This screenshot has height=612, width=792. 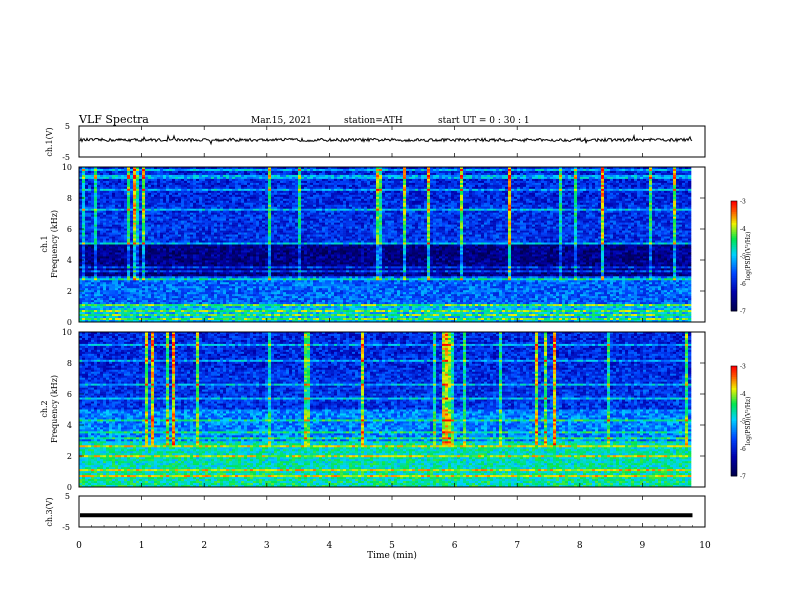 I want to click on ch1-colorbar-tick-label: -4, so click(x=743, y=229).